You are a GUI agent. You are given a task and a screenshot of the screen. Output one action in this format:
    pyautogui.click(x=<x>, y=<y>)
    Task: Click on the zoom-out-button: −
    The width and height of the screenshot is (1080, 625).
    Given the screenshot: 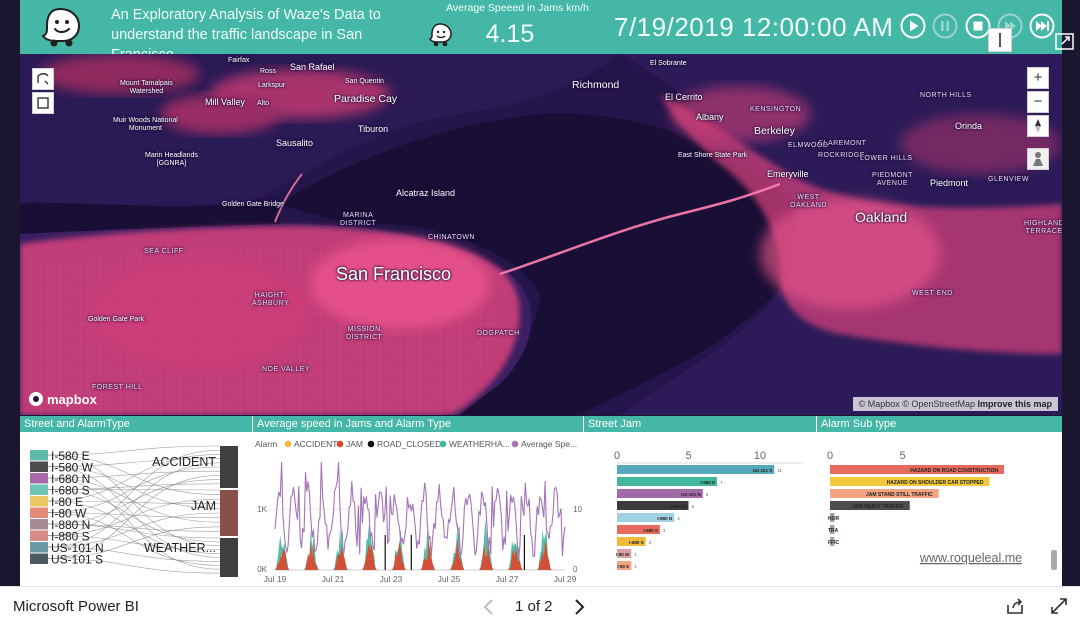 What is the action you would take?
    pyautogui.click(x=1038, y=102)
    